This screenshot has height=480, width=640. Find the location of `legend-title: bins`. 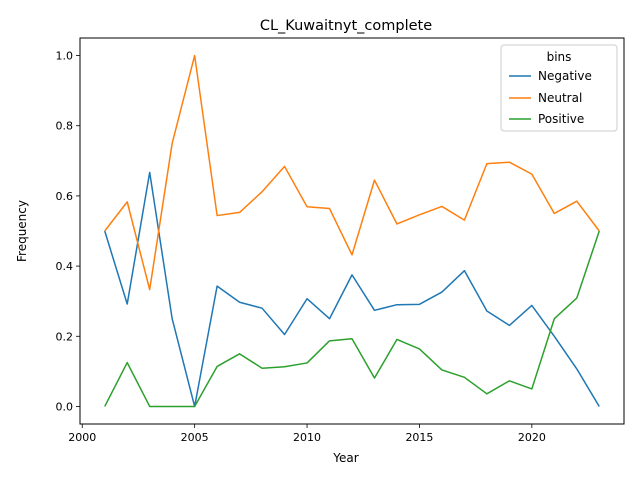

legend-title: bins is located at coordinates (559, 57).